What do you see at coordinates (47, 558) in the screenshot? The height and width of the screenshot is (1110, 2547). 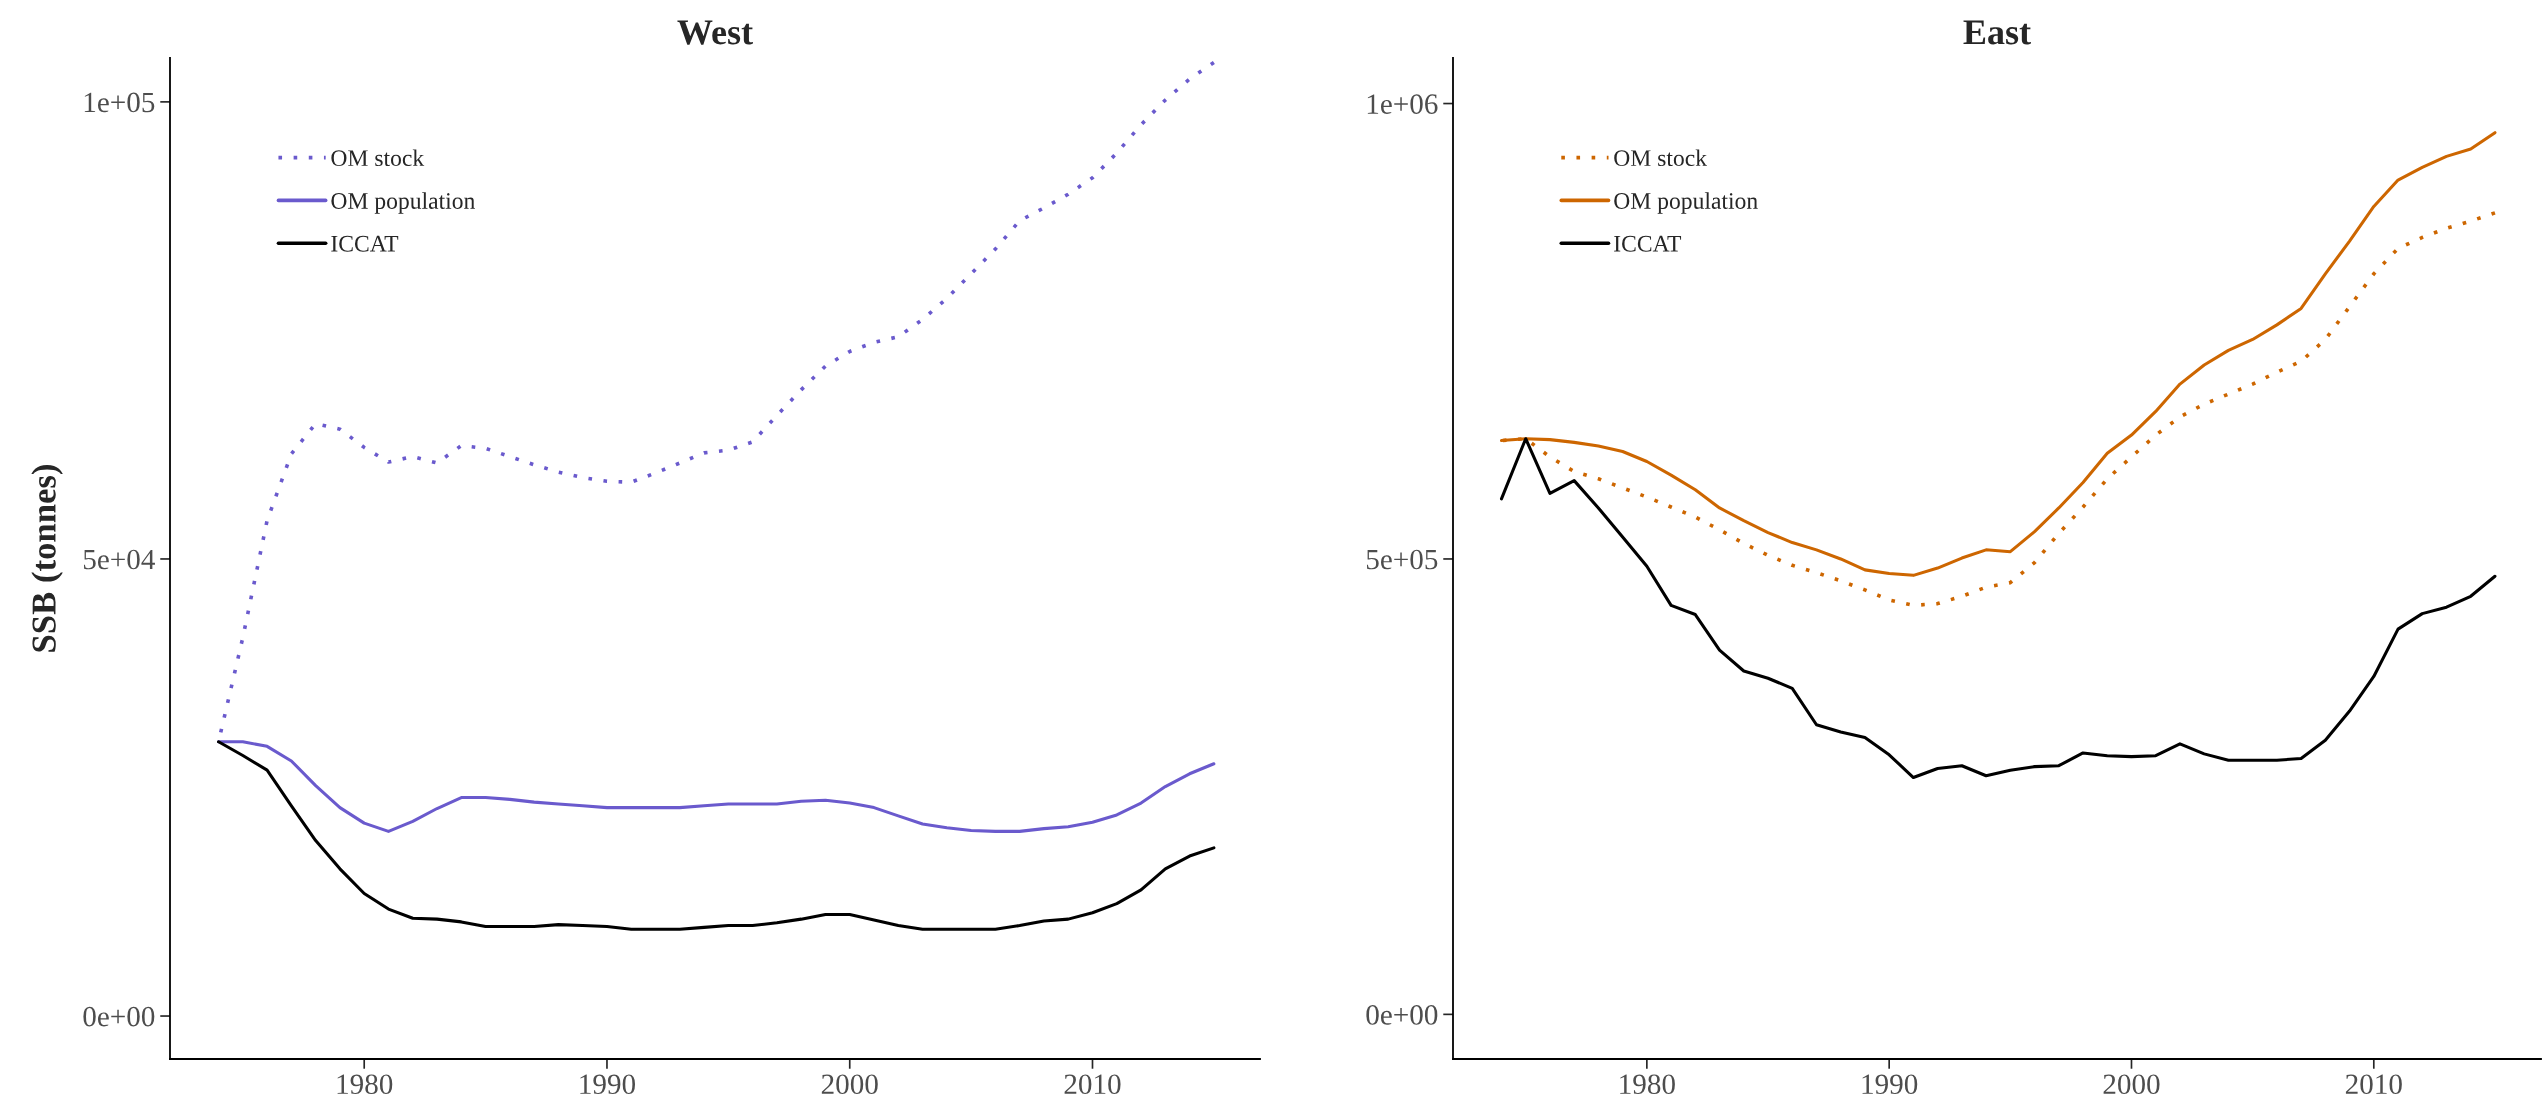 I see `y-axis-title: SSB (tonnes)` at bounding box center [47, 558].